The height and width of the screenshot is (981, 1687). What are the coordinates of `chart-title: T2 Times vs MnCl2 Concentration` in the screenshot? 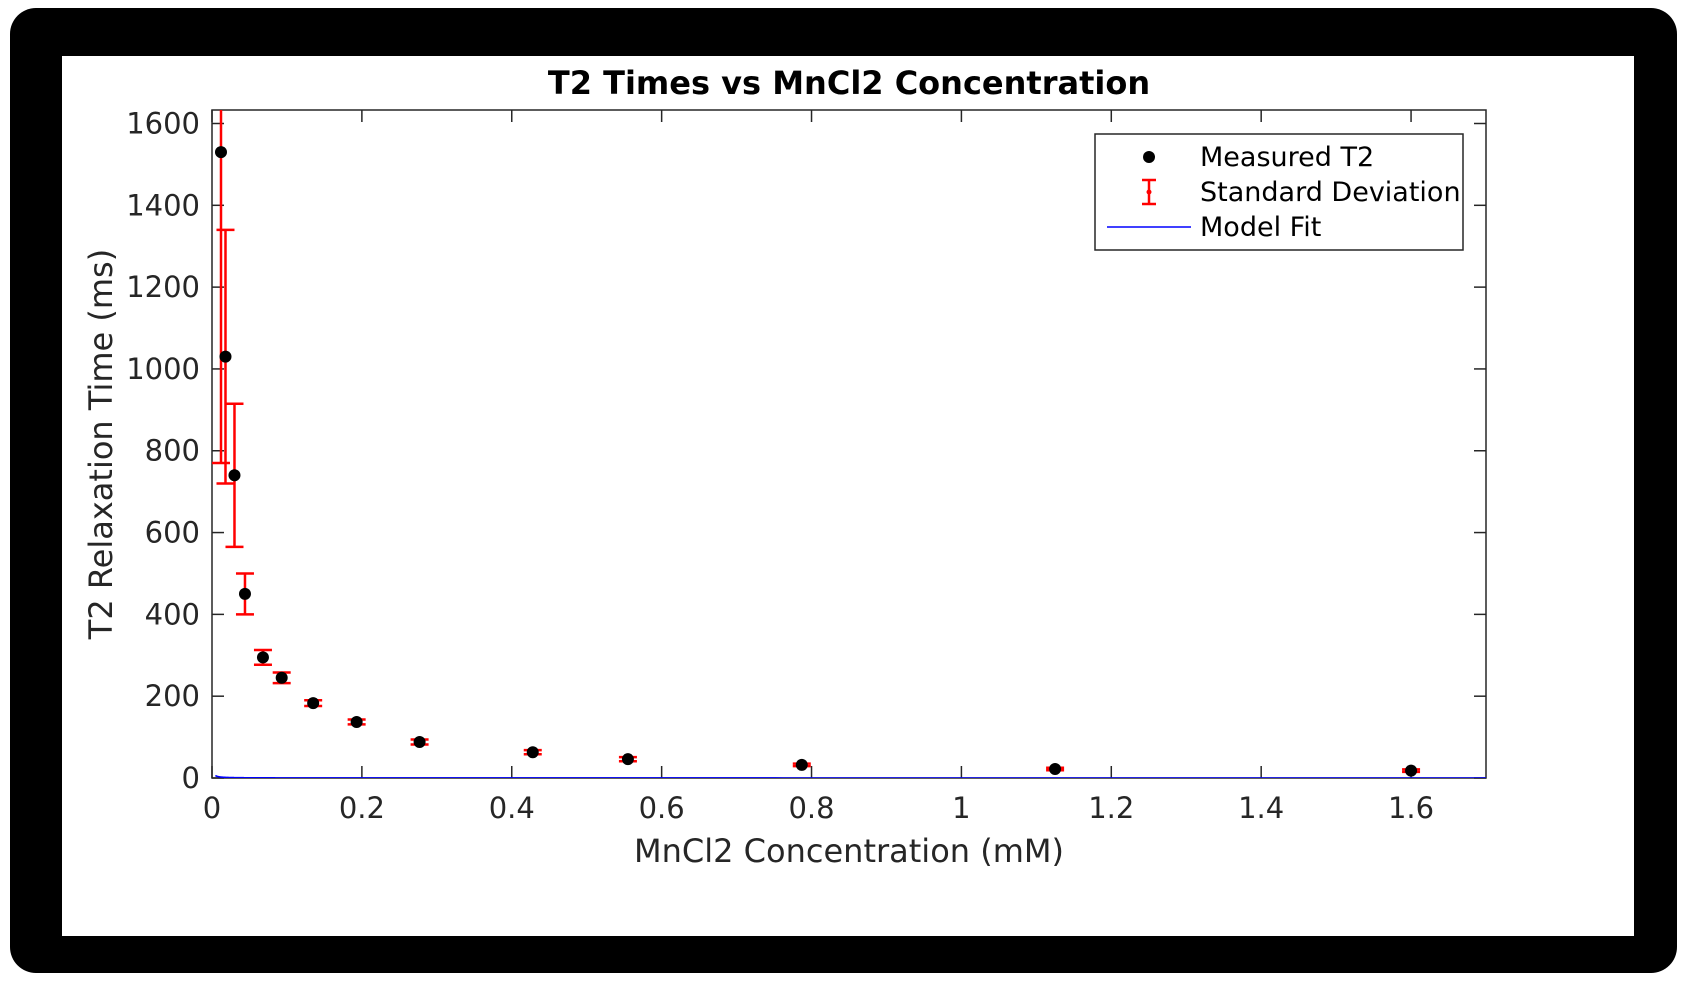 It's located at (849, 83).